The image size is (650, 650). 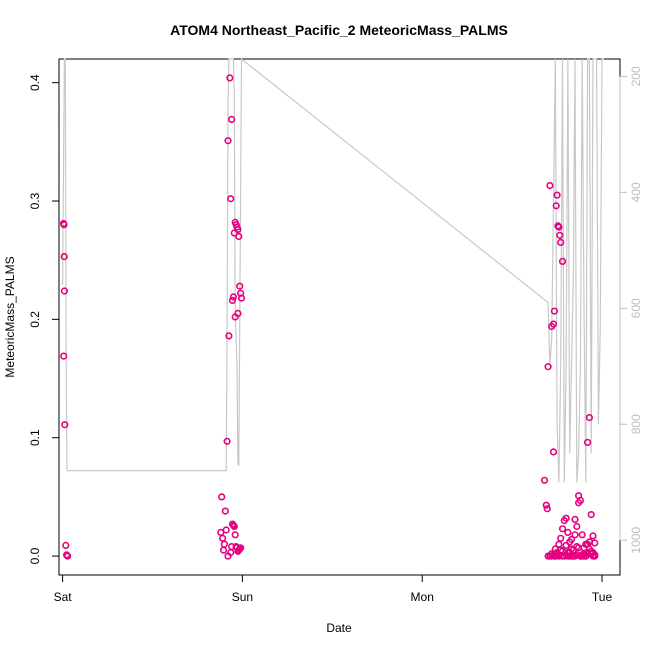 What do you see at coordinates (242, 597) in the screenshot?
I see `x-tick-label: Sun` at bounding box center [242, 597].